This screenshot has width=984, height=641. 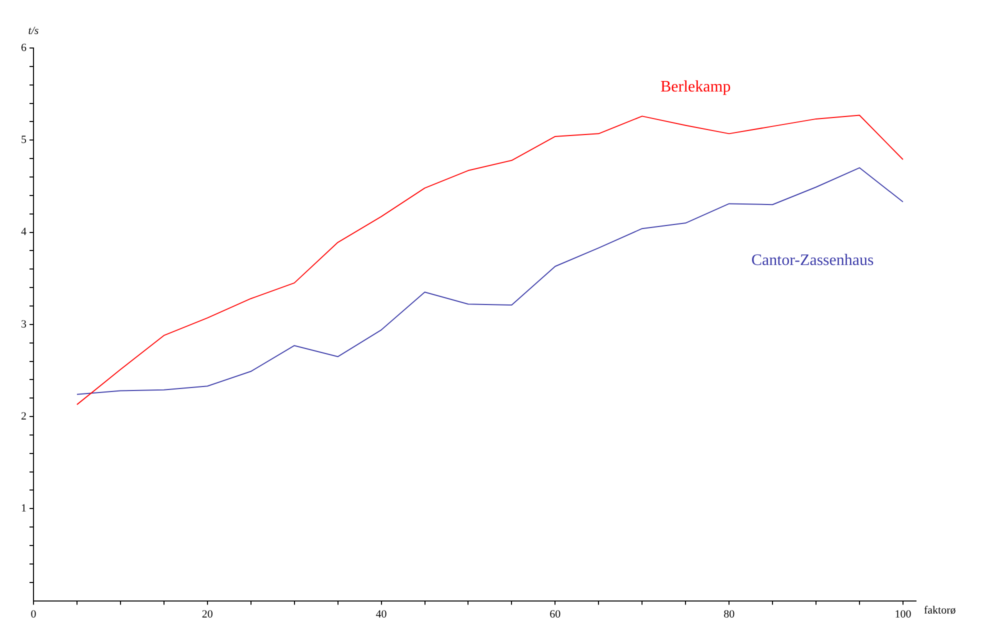 I want to click on y-tick-label: 4, so click(x=24, y=232).